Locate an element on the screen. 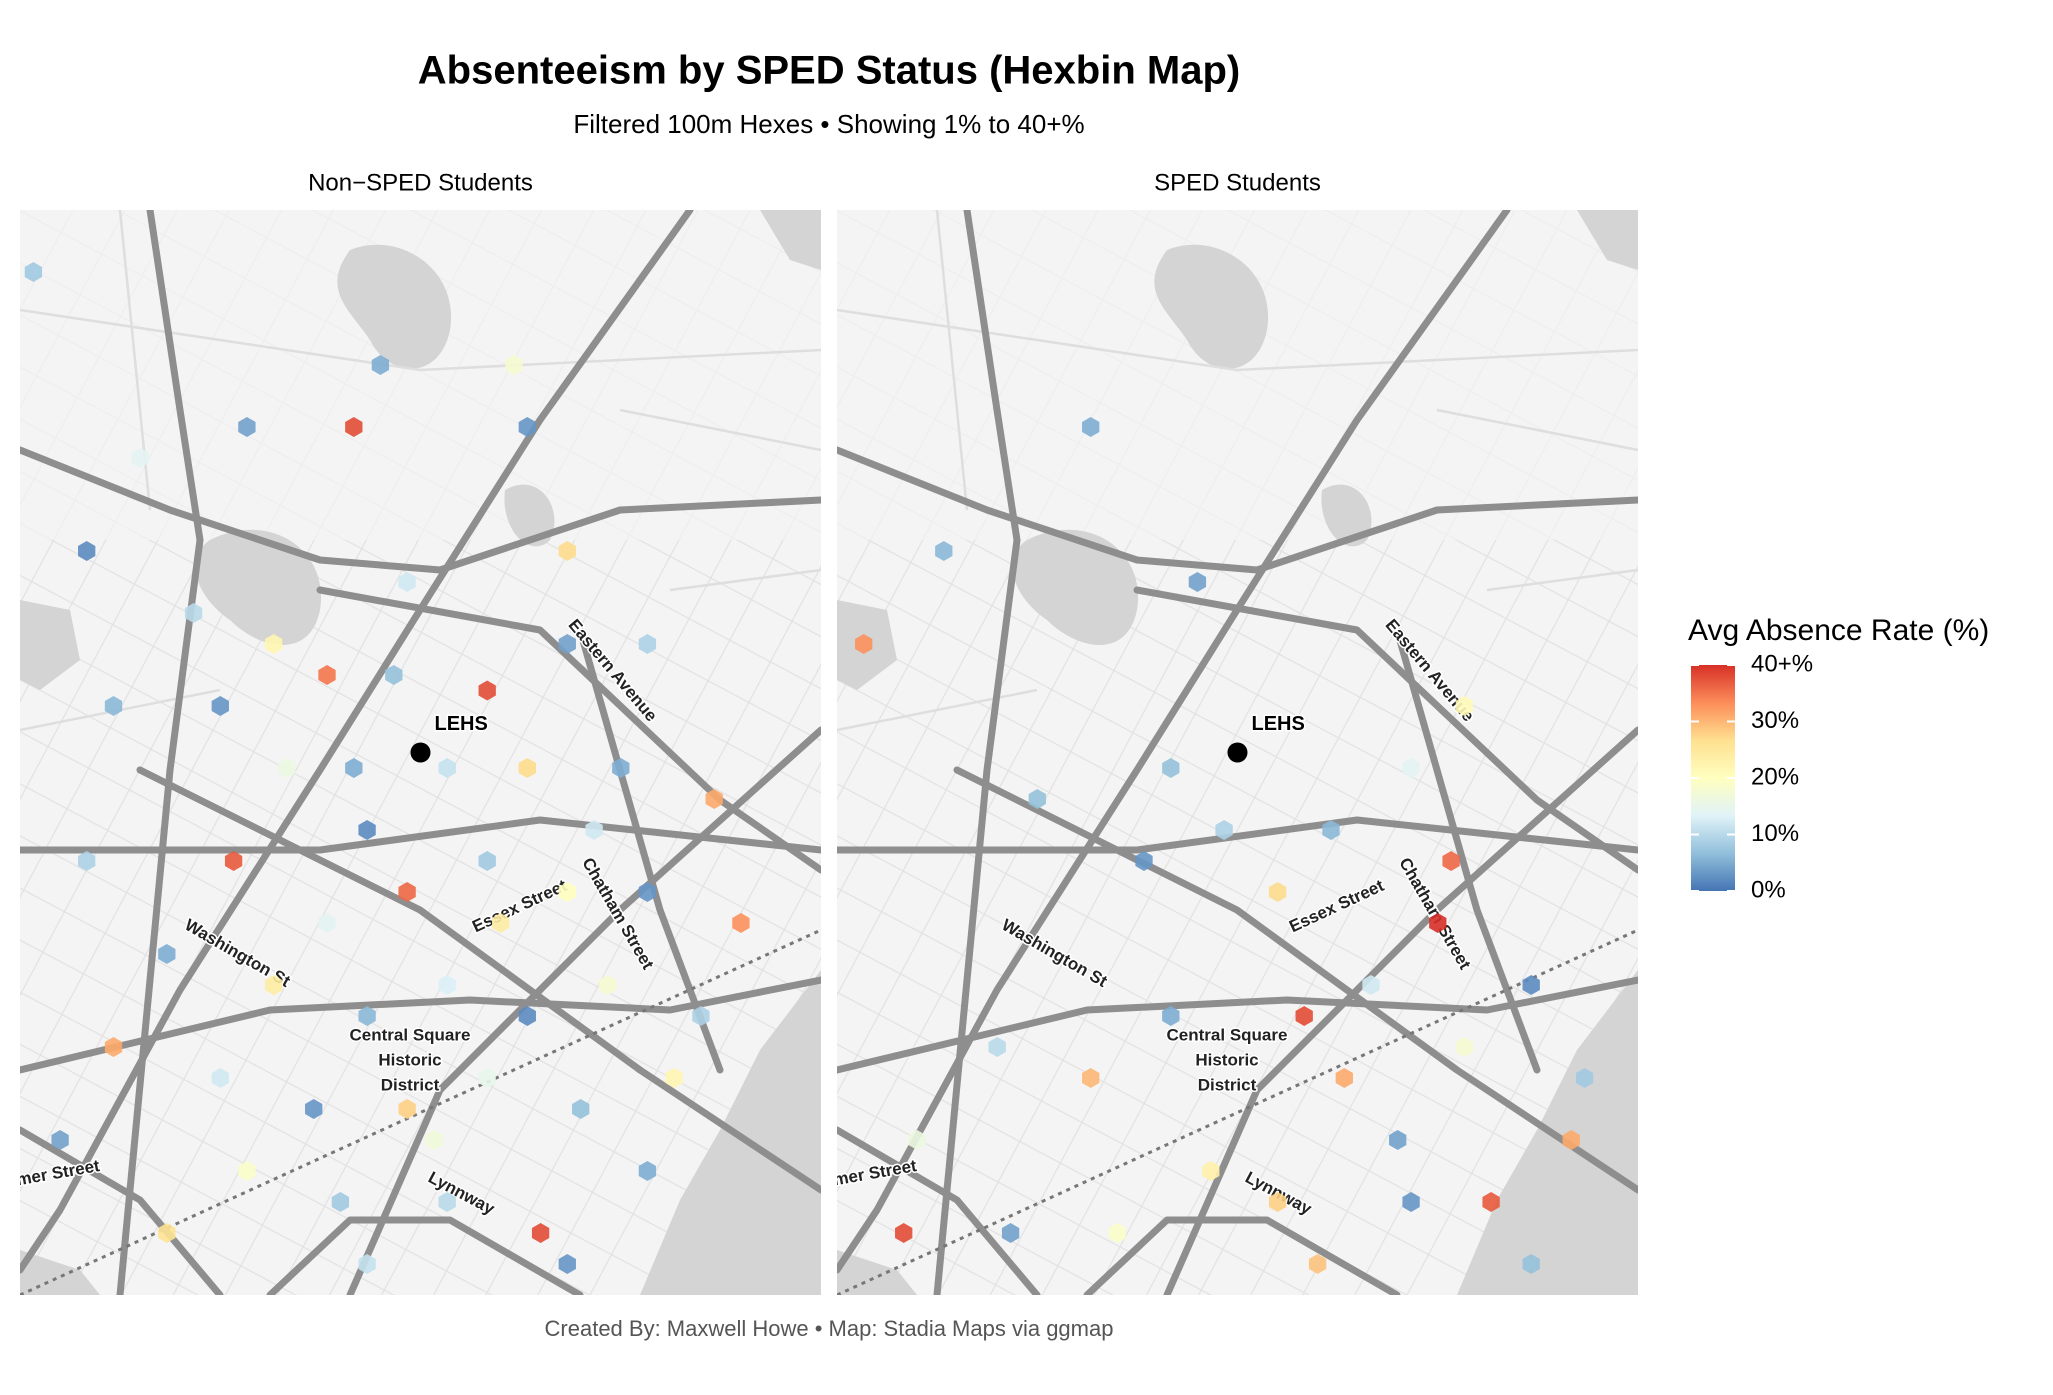  chart-subtitle: Filtered 100m Hexes • Showing 1% to 40+% is located at coordinates (828, 124).